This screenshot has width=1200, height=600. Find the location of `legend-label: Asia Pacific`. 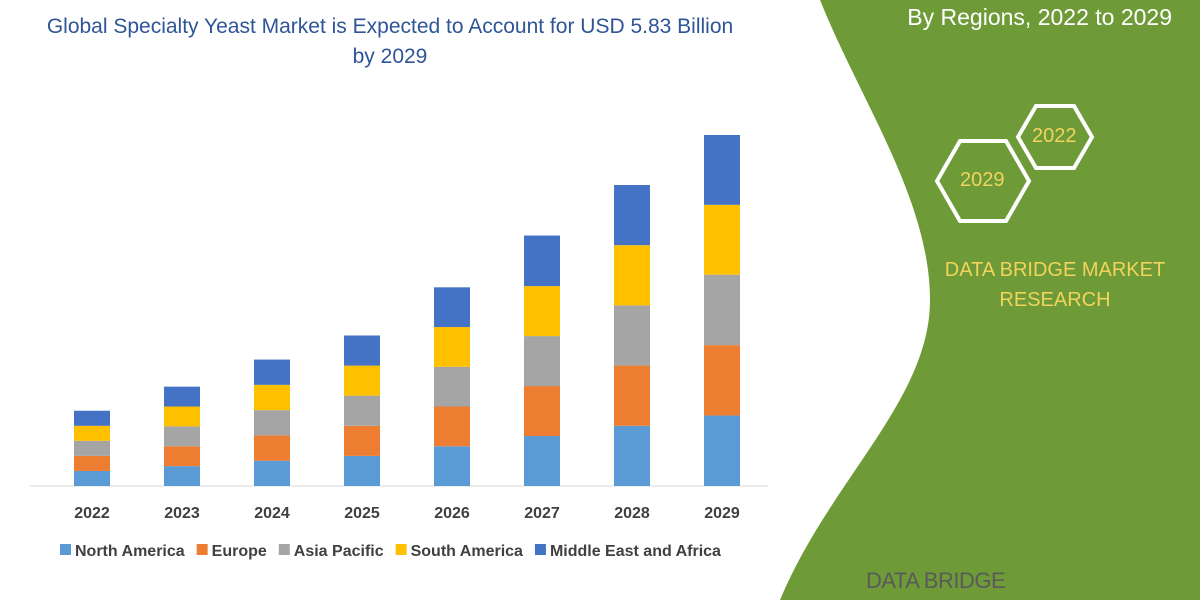

legend-label: Asia Pacific is located at coordinates (339, 551).